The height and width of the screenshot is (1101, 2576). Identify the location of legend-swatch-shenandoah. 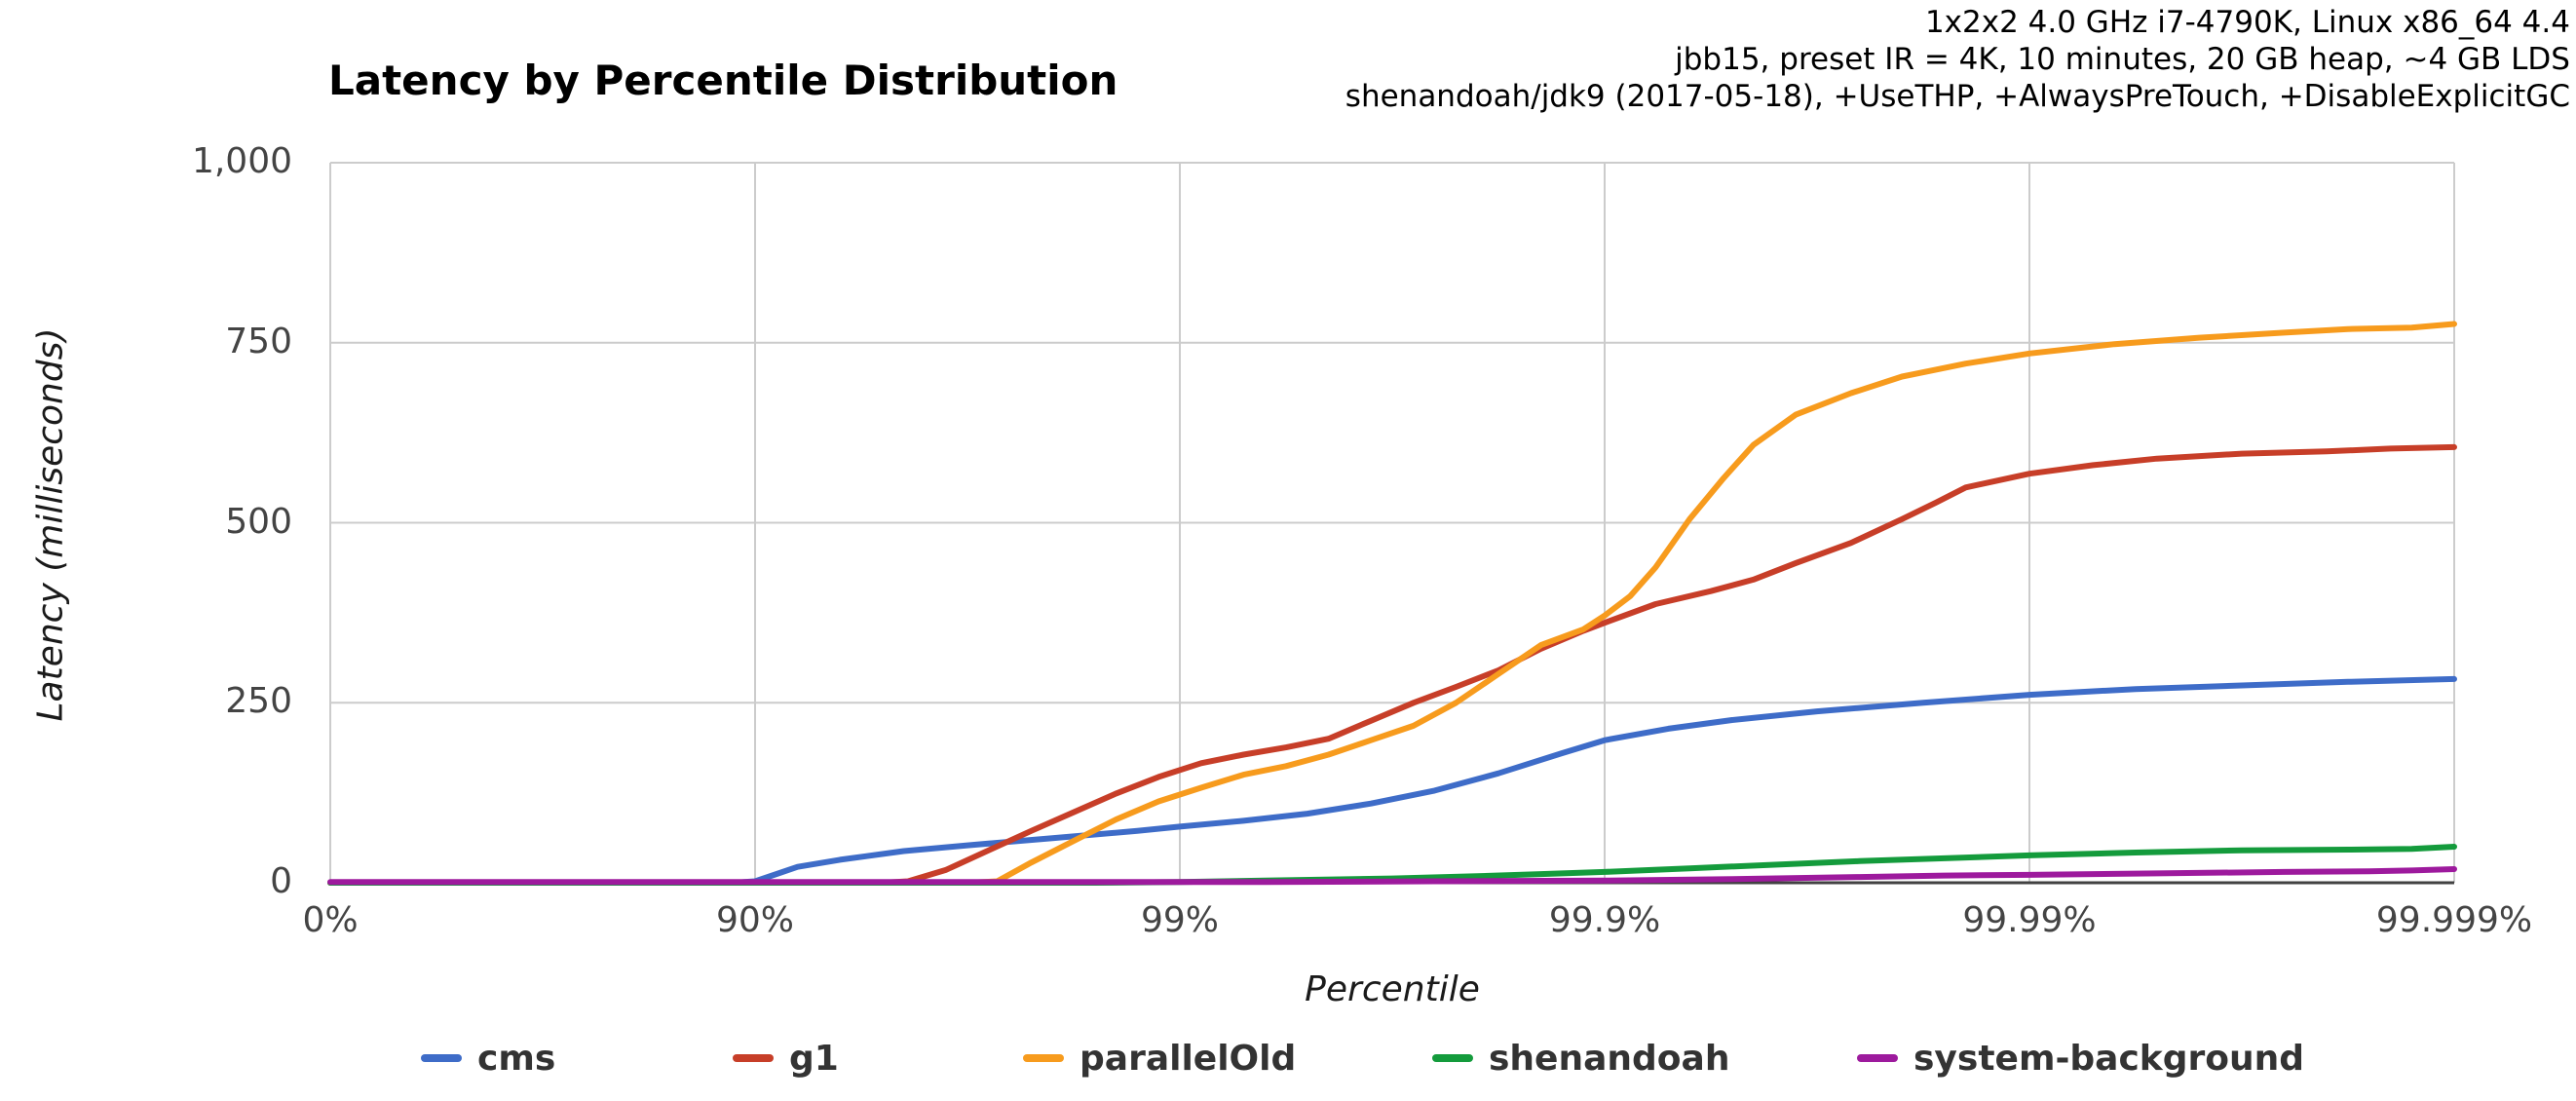
(1452, 1058).